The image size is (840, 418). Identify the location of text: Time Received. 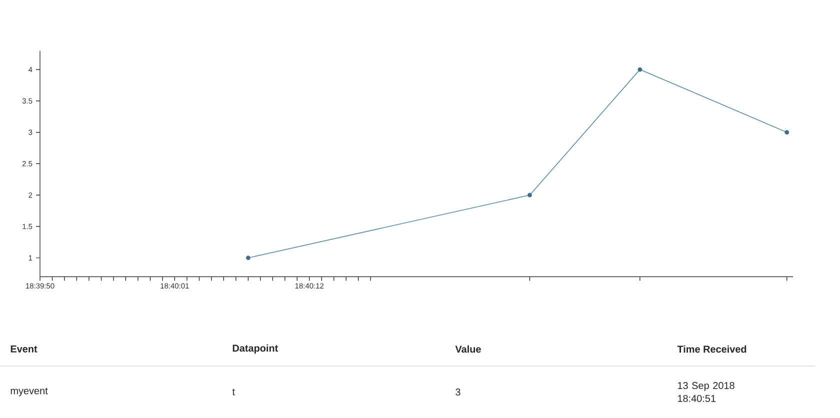
(711, 349).